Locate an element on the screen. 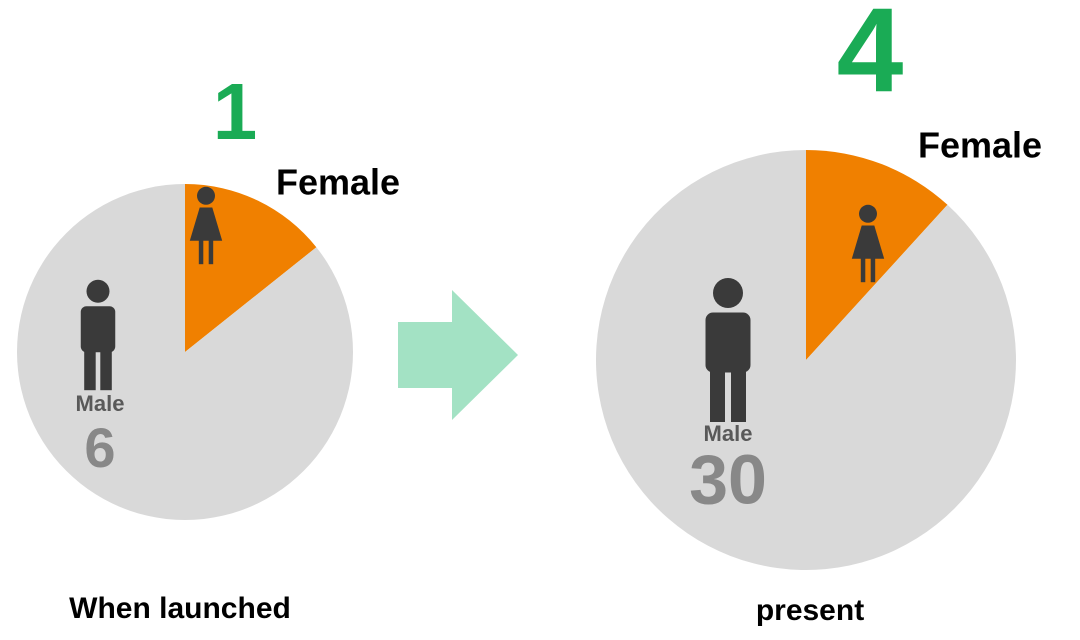 The height and width of the screenshot is (640, 1080). value-label: 30 is located at coordinates (728, 479).